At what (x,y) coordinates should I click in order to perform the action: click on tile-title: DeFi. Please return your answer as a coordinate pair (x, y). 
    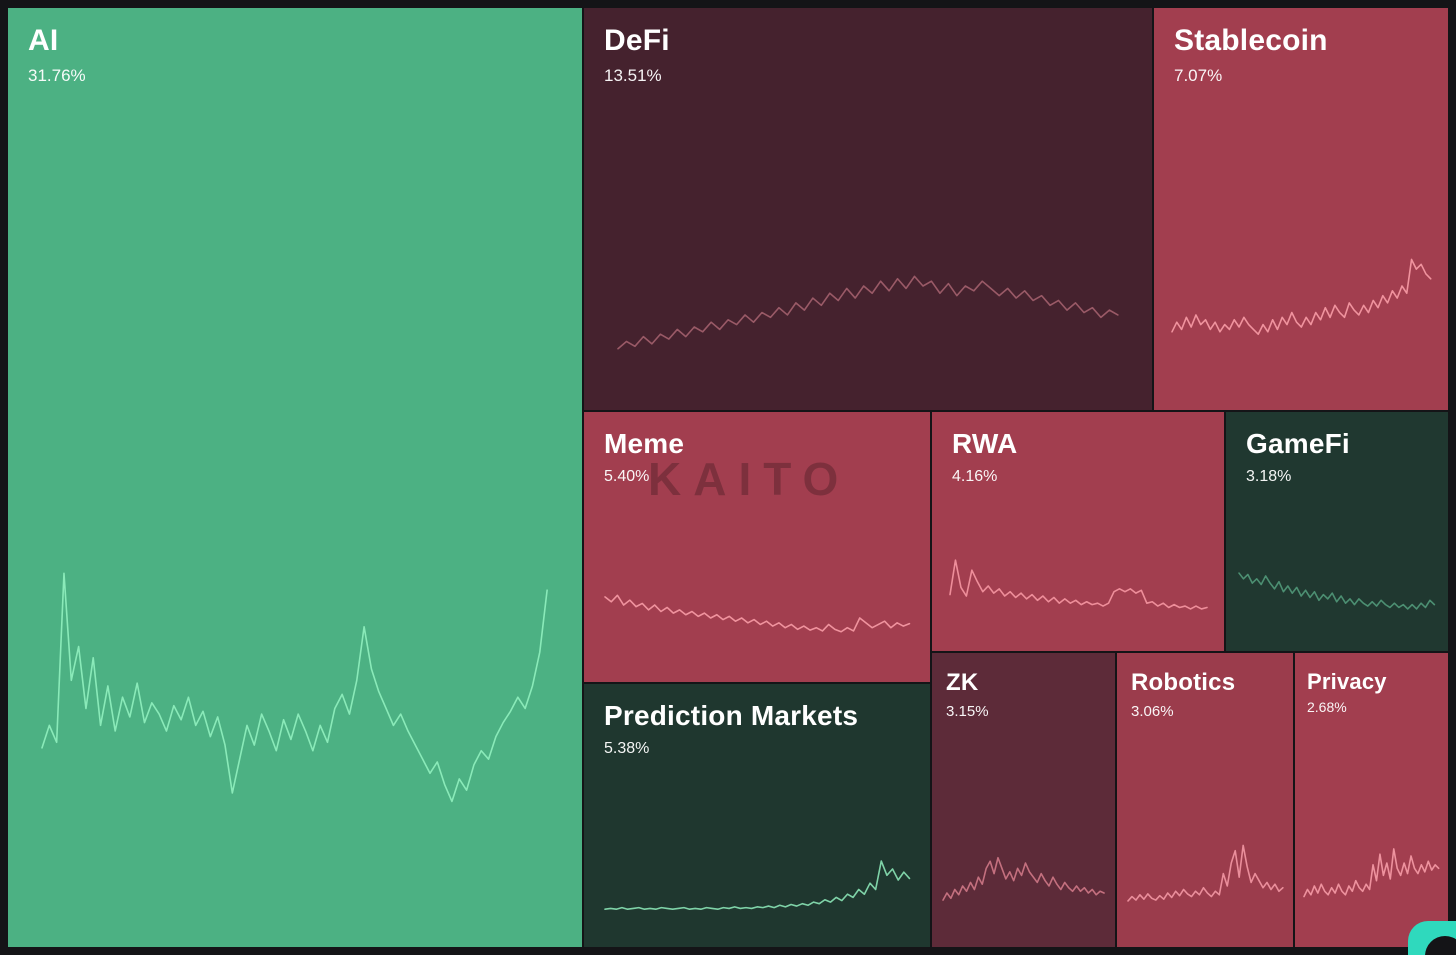
    Looking at the image, I should click on (637, 40).